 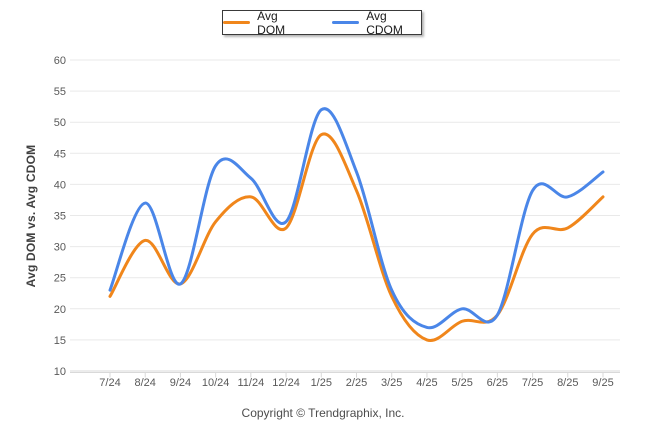 I want to click on copyright-text: Copyright © Trendgraphix, Inc., so click(x=323, y=413).